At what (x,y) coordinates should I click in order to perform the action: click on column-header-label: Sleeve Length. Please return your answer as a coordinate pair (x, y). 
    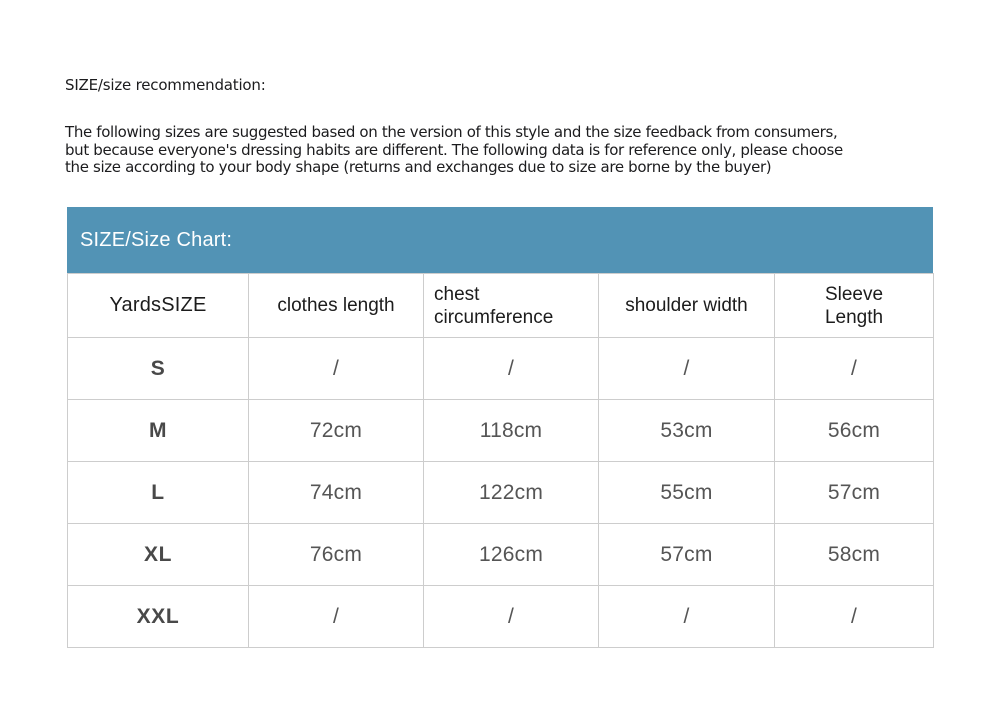
    Looking at the image, I should click on (854, 305).